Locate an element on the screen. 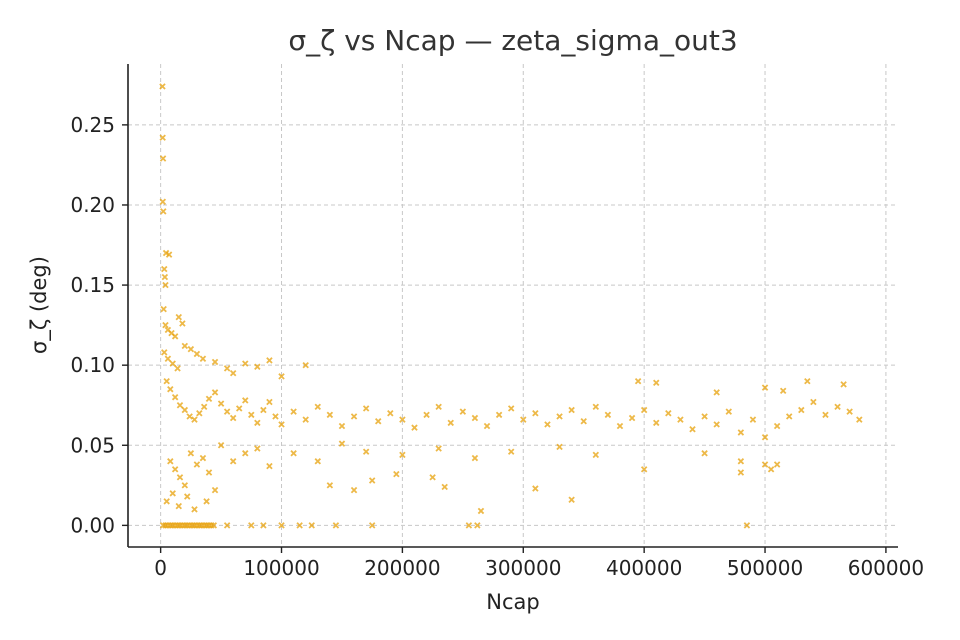 The height and width of the screenshot is (640, 960). y-tick-label: 0.05 is located at coordinates (92, 445).